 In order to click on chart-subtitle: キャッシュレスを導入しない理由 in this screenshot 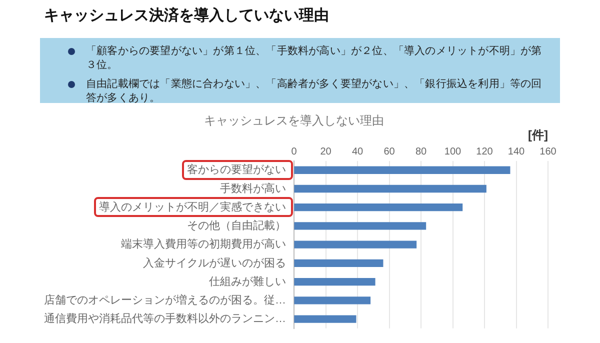, I will do `click(294, 121)`.